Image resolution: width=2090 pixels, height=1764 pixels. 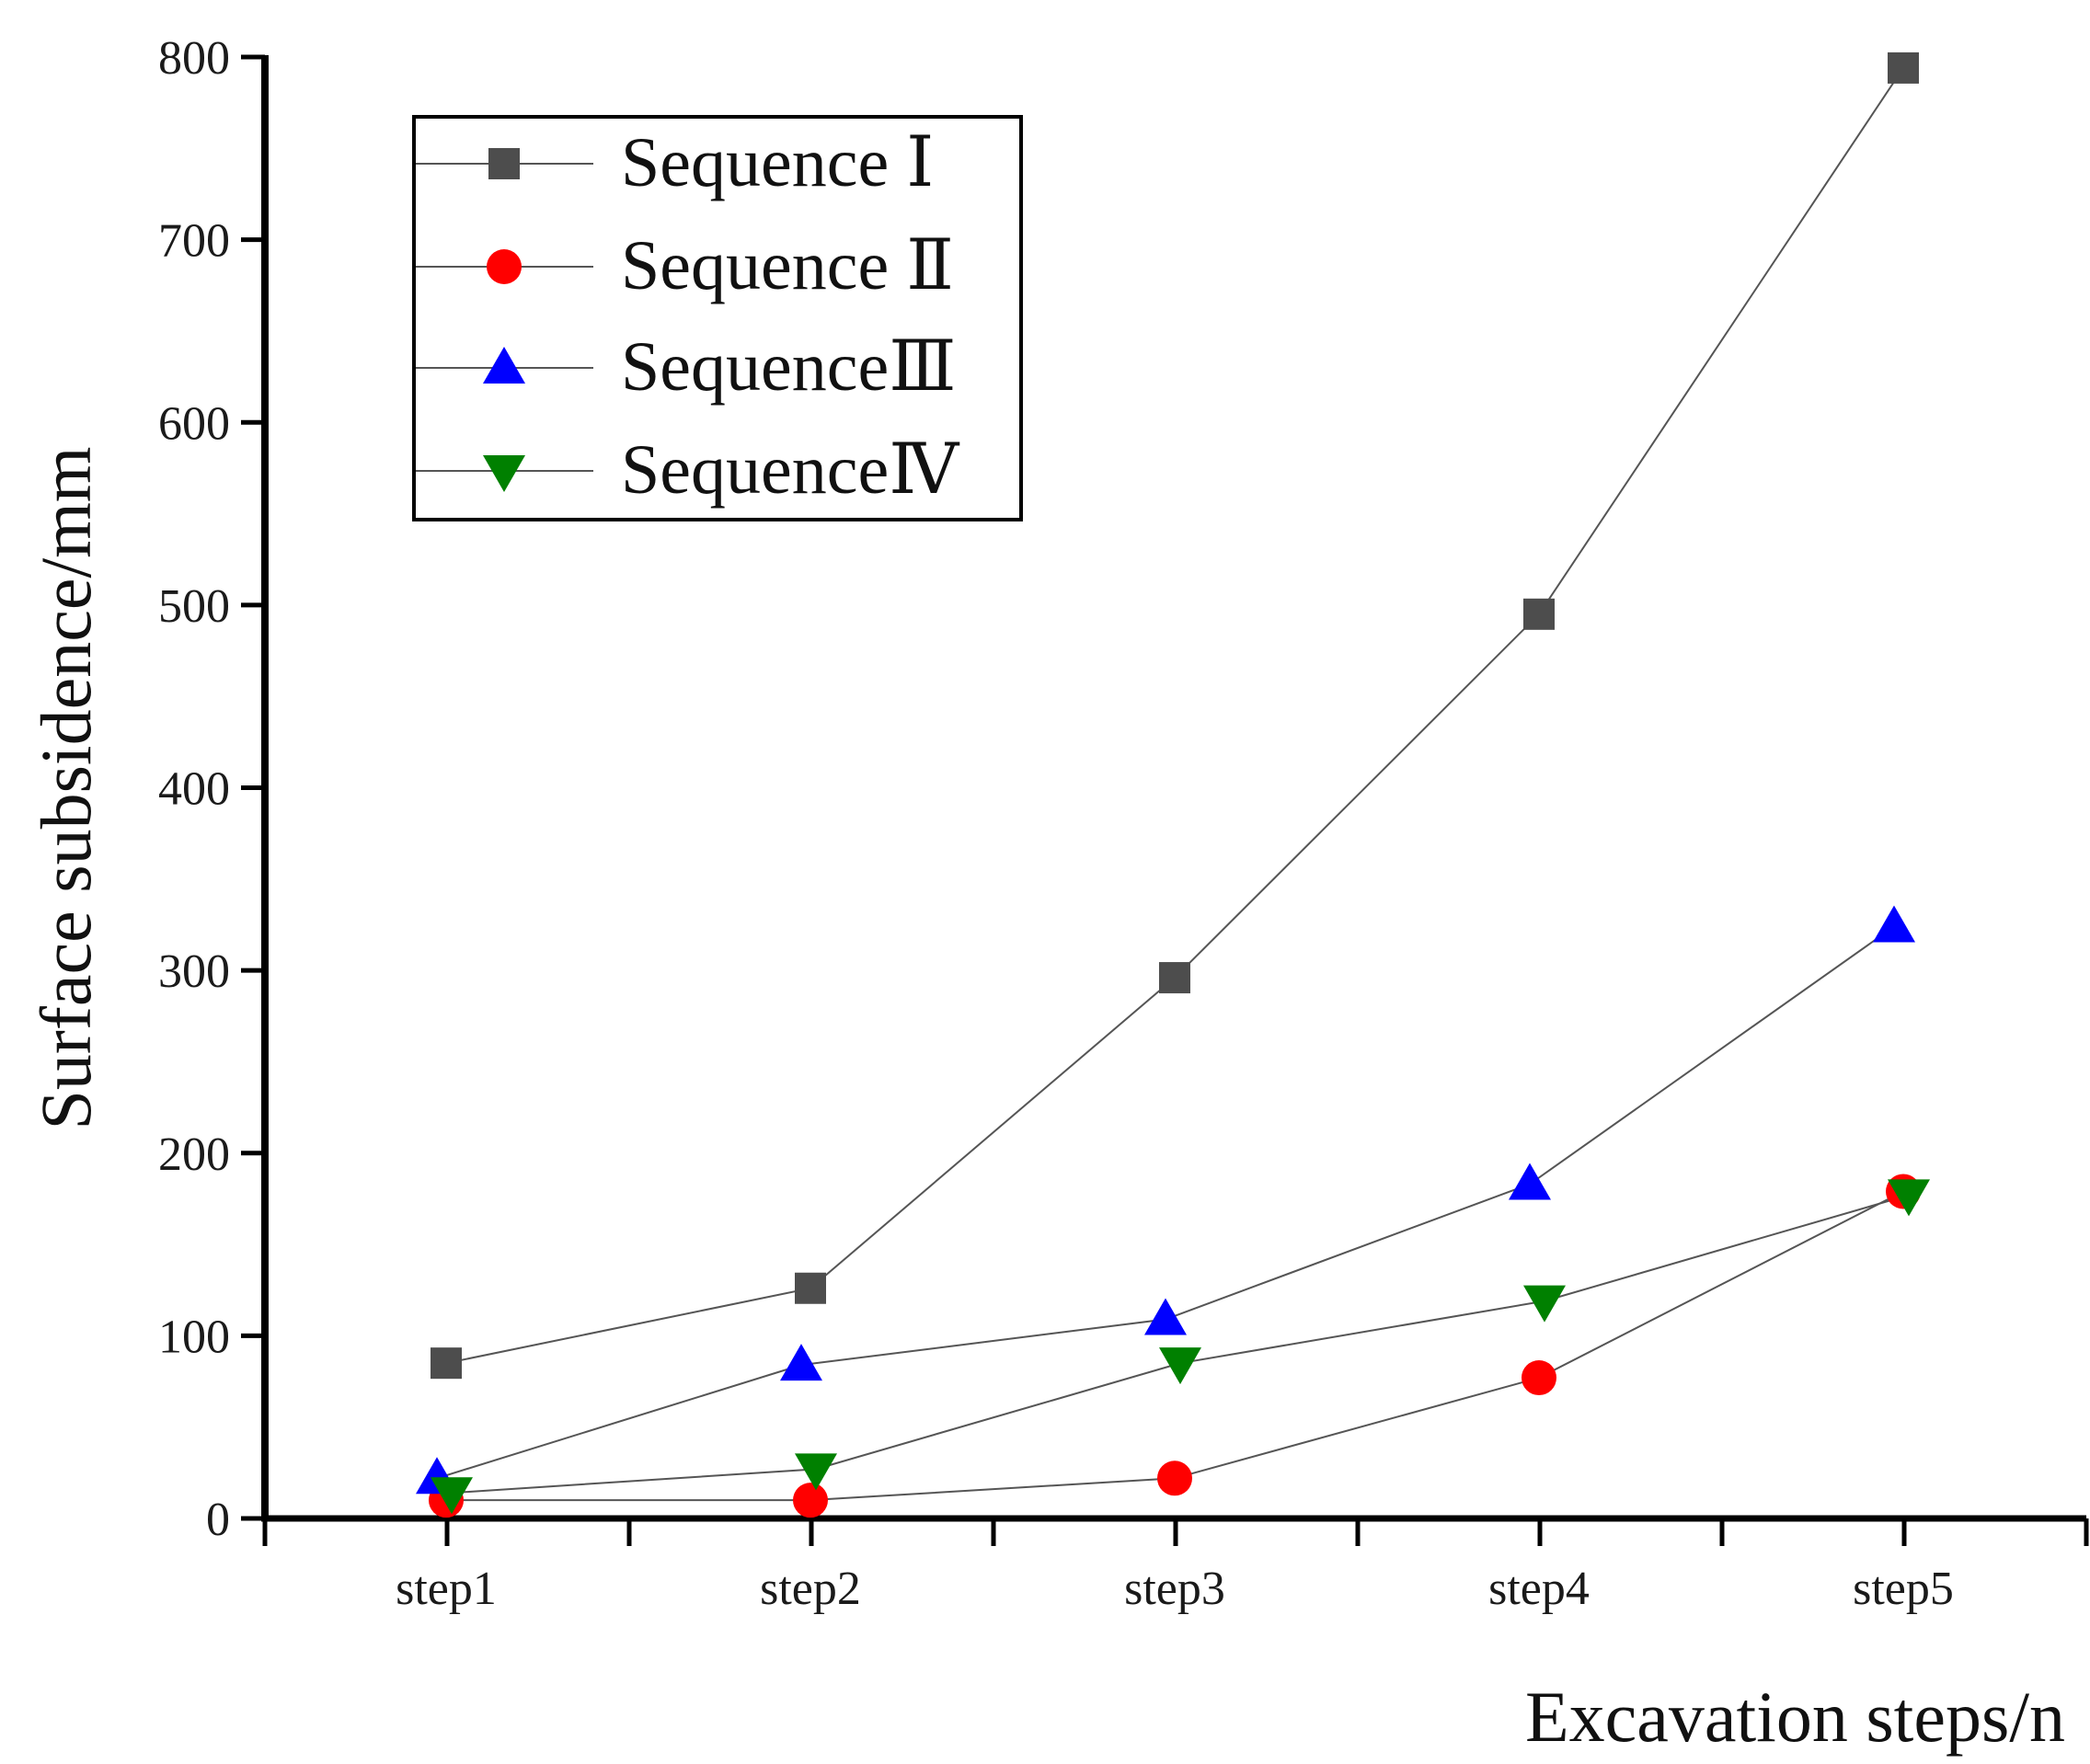 I want to click on x-tick-label: step4, so click(x=1539, y=1589).